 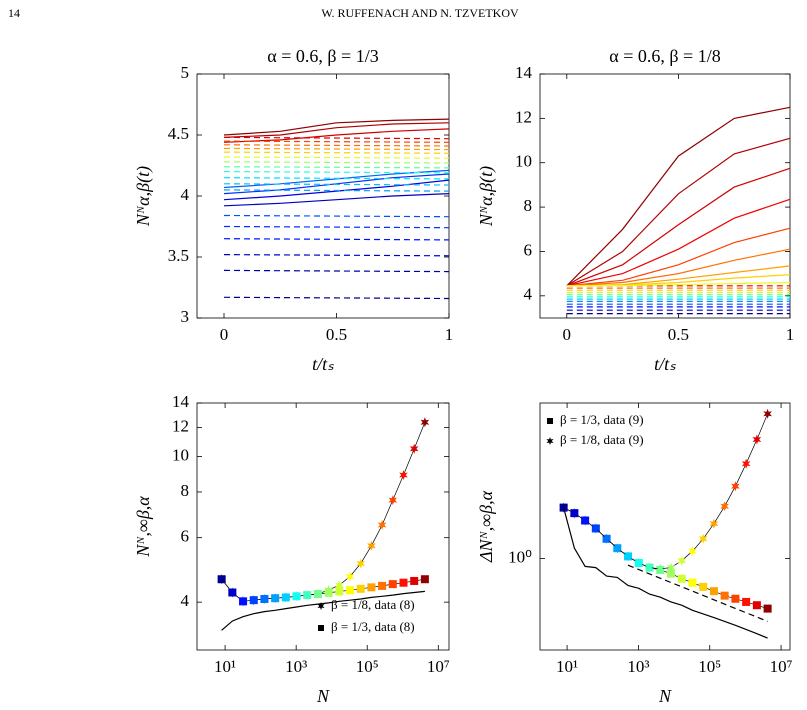 I want to click on axes-frame, so click(x=665, y=526).